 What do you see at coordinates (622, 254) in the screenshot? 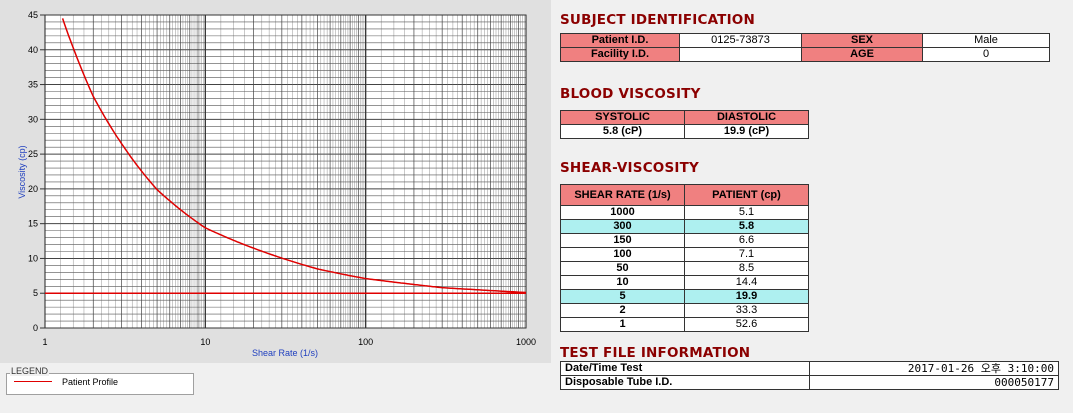
I see `shear-rate-cell: 100` at bounding box center [622, 254].